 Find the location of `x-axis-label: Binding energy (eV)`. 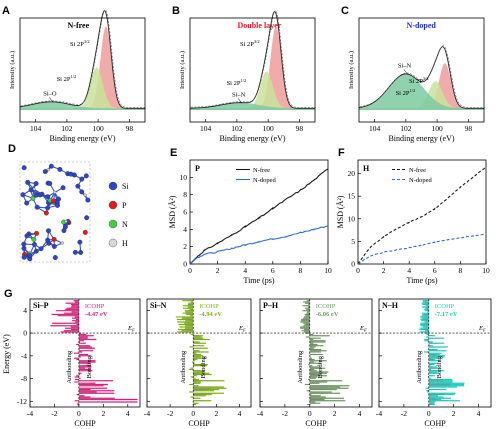

x-axis-label: Binding energy (eV) is located at coordinates (252, 138).